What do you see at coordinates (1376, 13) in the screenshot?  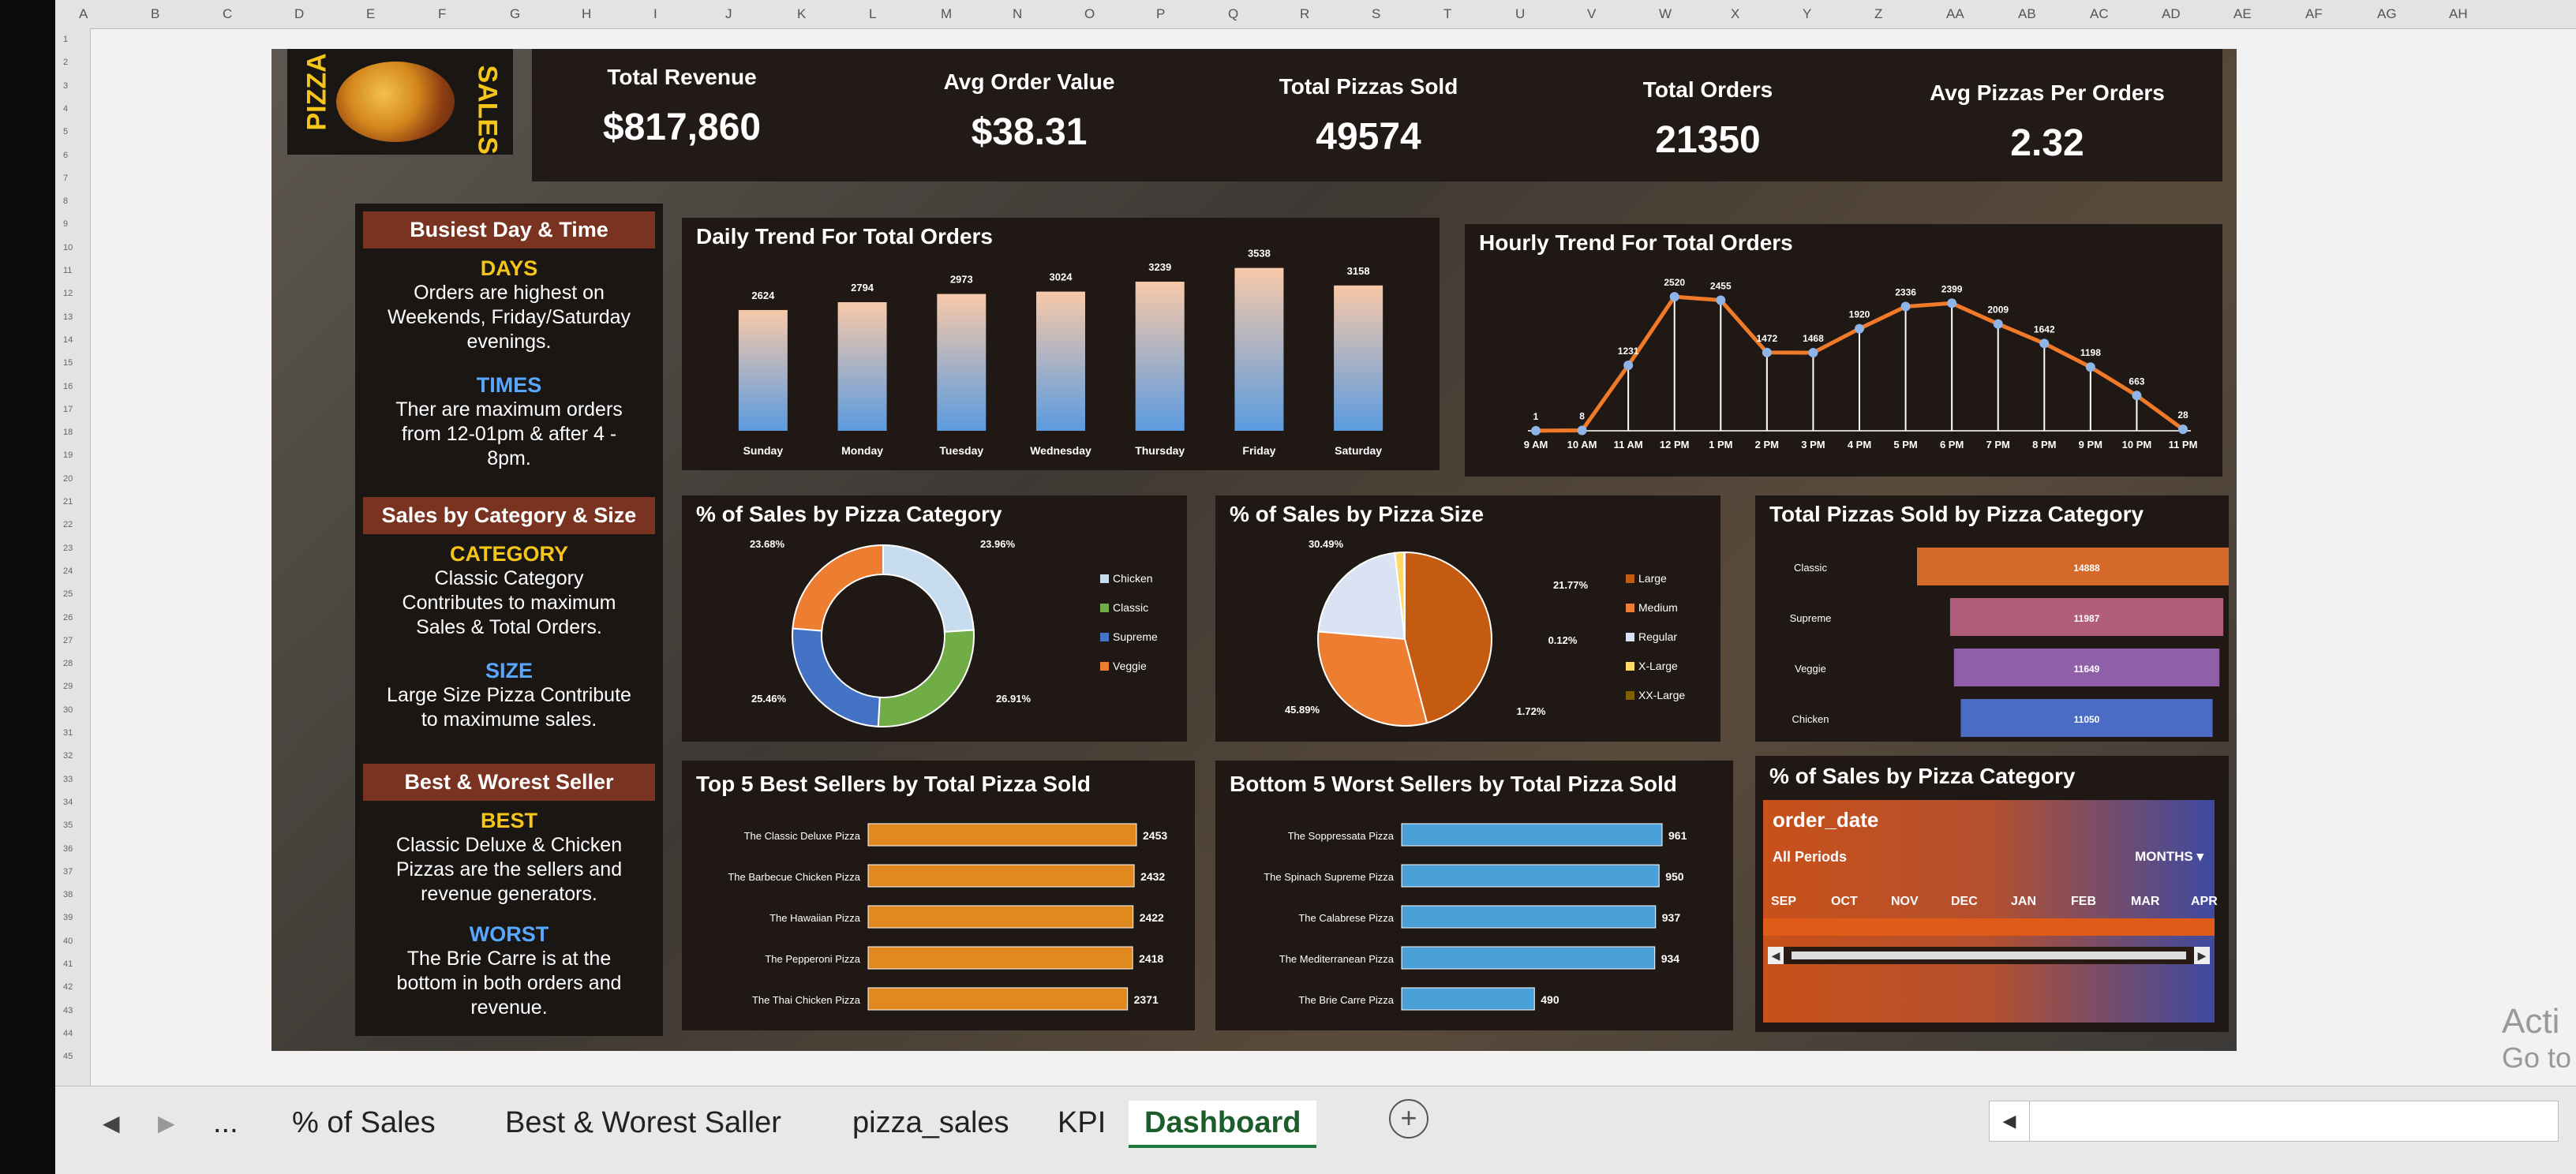 I see `column-header: S` at bounding box center [1376, 13].